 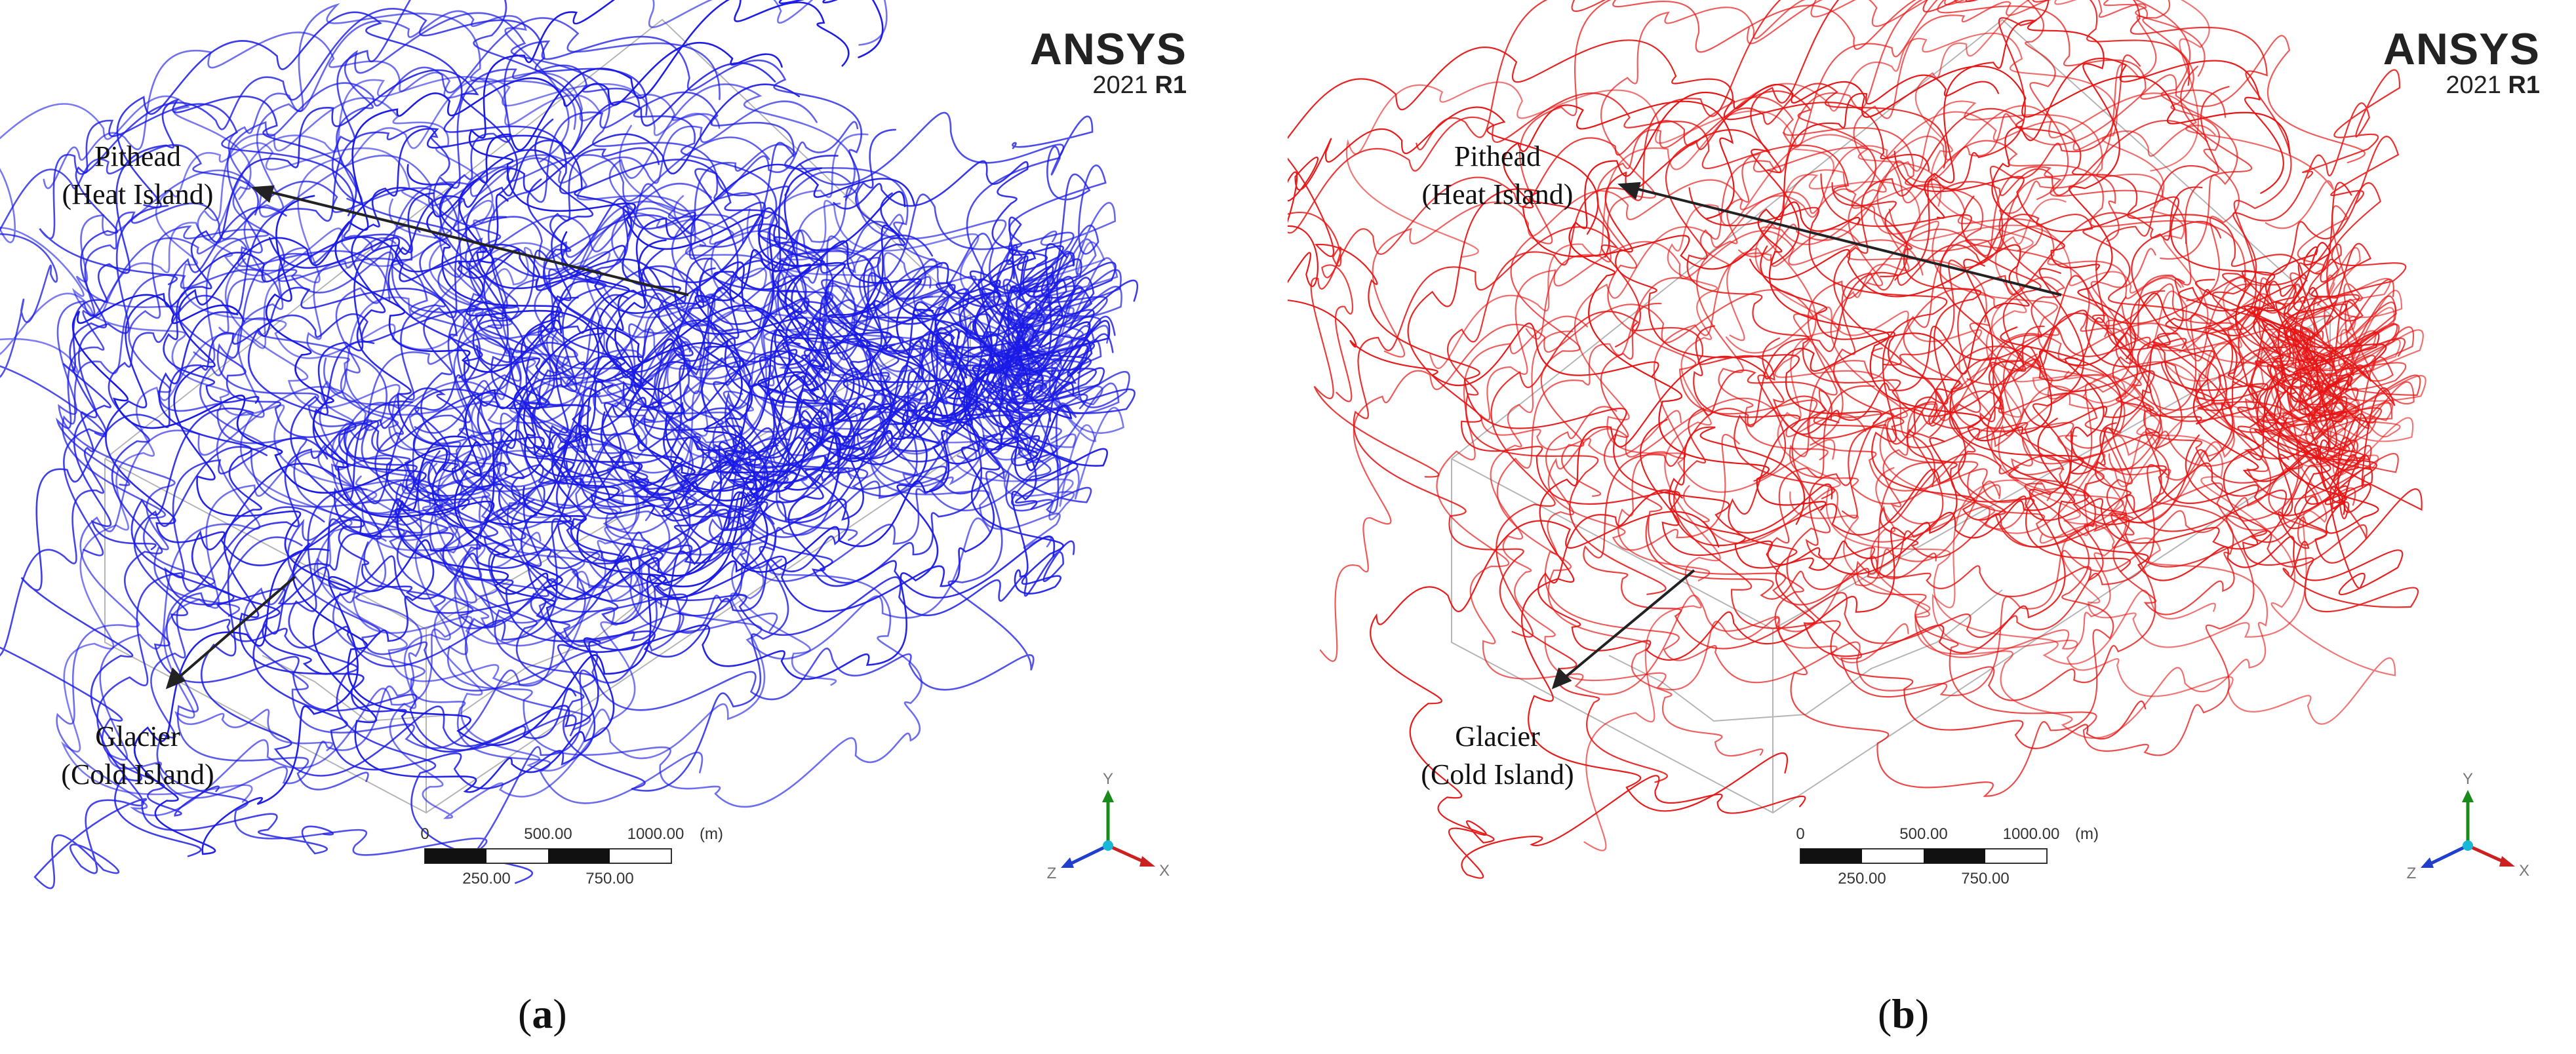 What do you see at coordinates (2468, 826) in the screenshot?
I see `axis-triad-b: Y X Z` at bounding box center [2468, 826].